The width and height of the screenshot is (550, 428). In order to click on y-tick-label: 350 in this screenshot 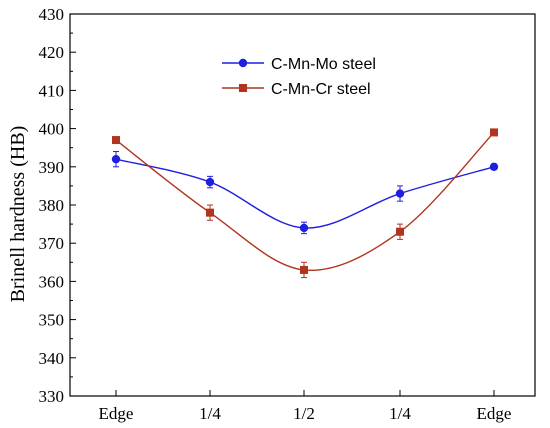, I will do `click(52, 320)`.